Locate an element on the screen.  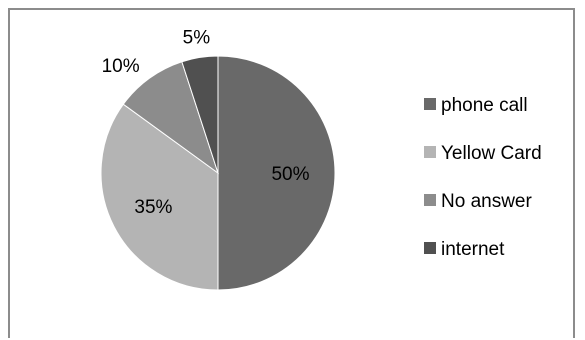
pie-slice-internet is located at coordinates (200, 114).